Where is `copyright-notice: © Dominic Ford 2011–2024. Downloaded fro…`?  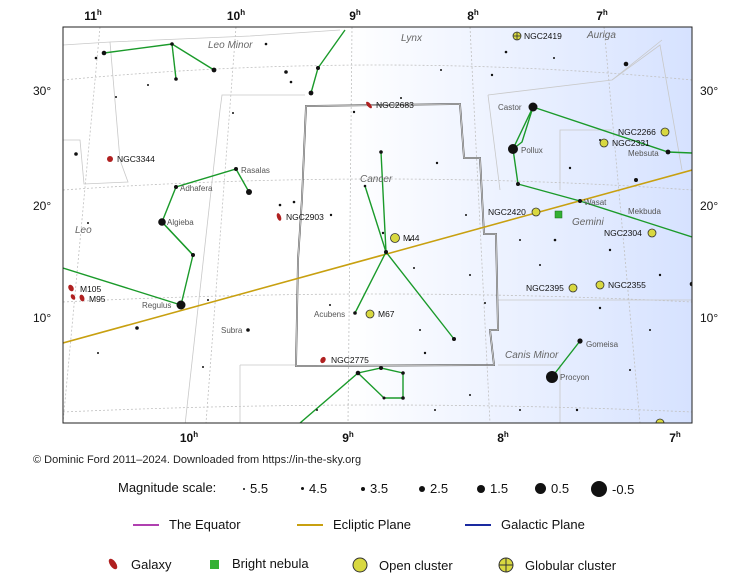 copyright-notice: © Dominic Ford 2011–2024. Downloaded fro… is located at coordinates (197, 460).